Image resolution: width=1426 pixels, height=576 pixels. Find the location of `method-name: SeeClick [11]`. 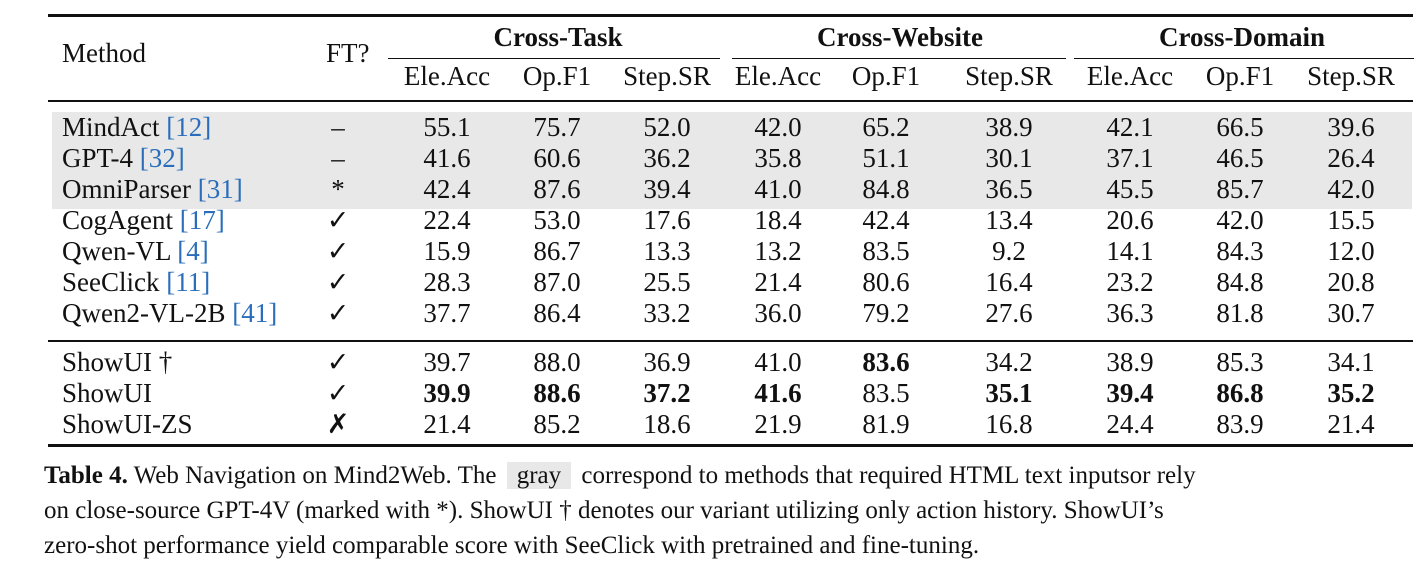

method-name: SeeClick [11] is located at coordinates (136, 282).